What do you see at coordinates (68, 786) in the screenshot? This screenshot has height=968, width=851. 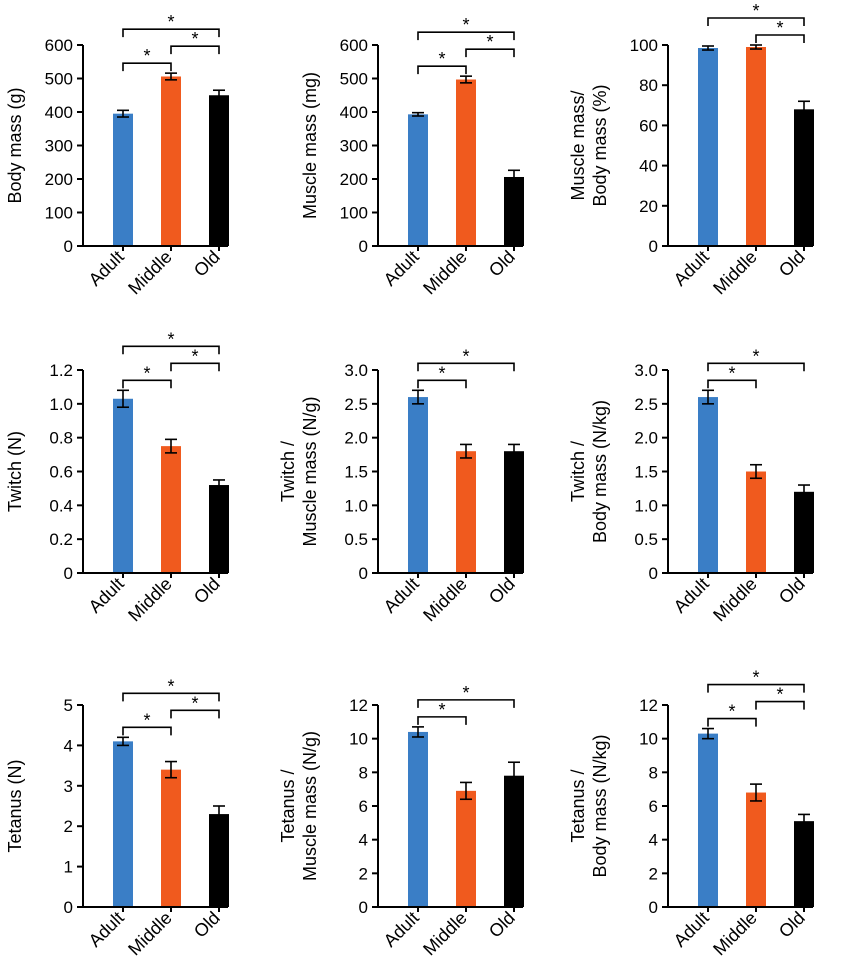 I see `y-tick-label: 3` at bounding box center [68, 786].